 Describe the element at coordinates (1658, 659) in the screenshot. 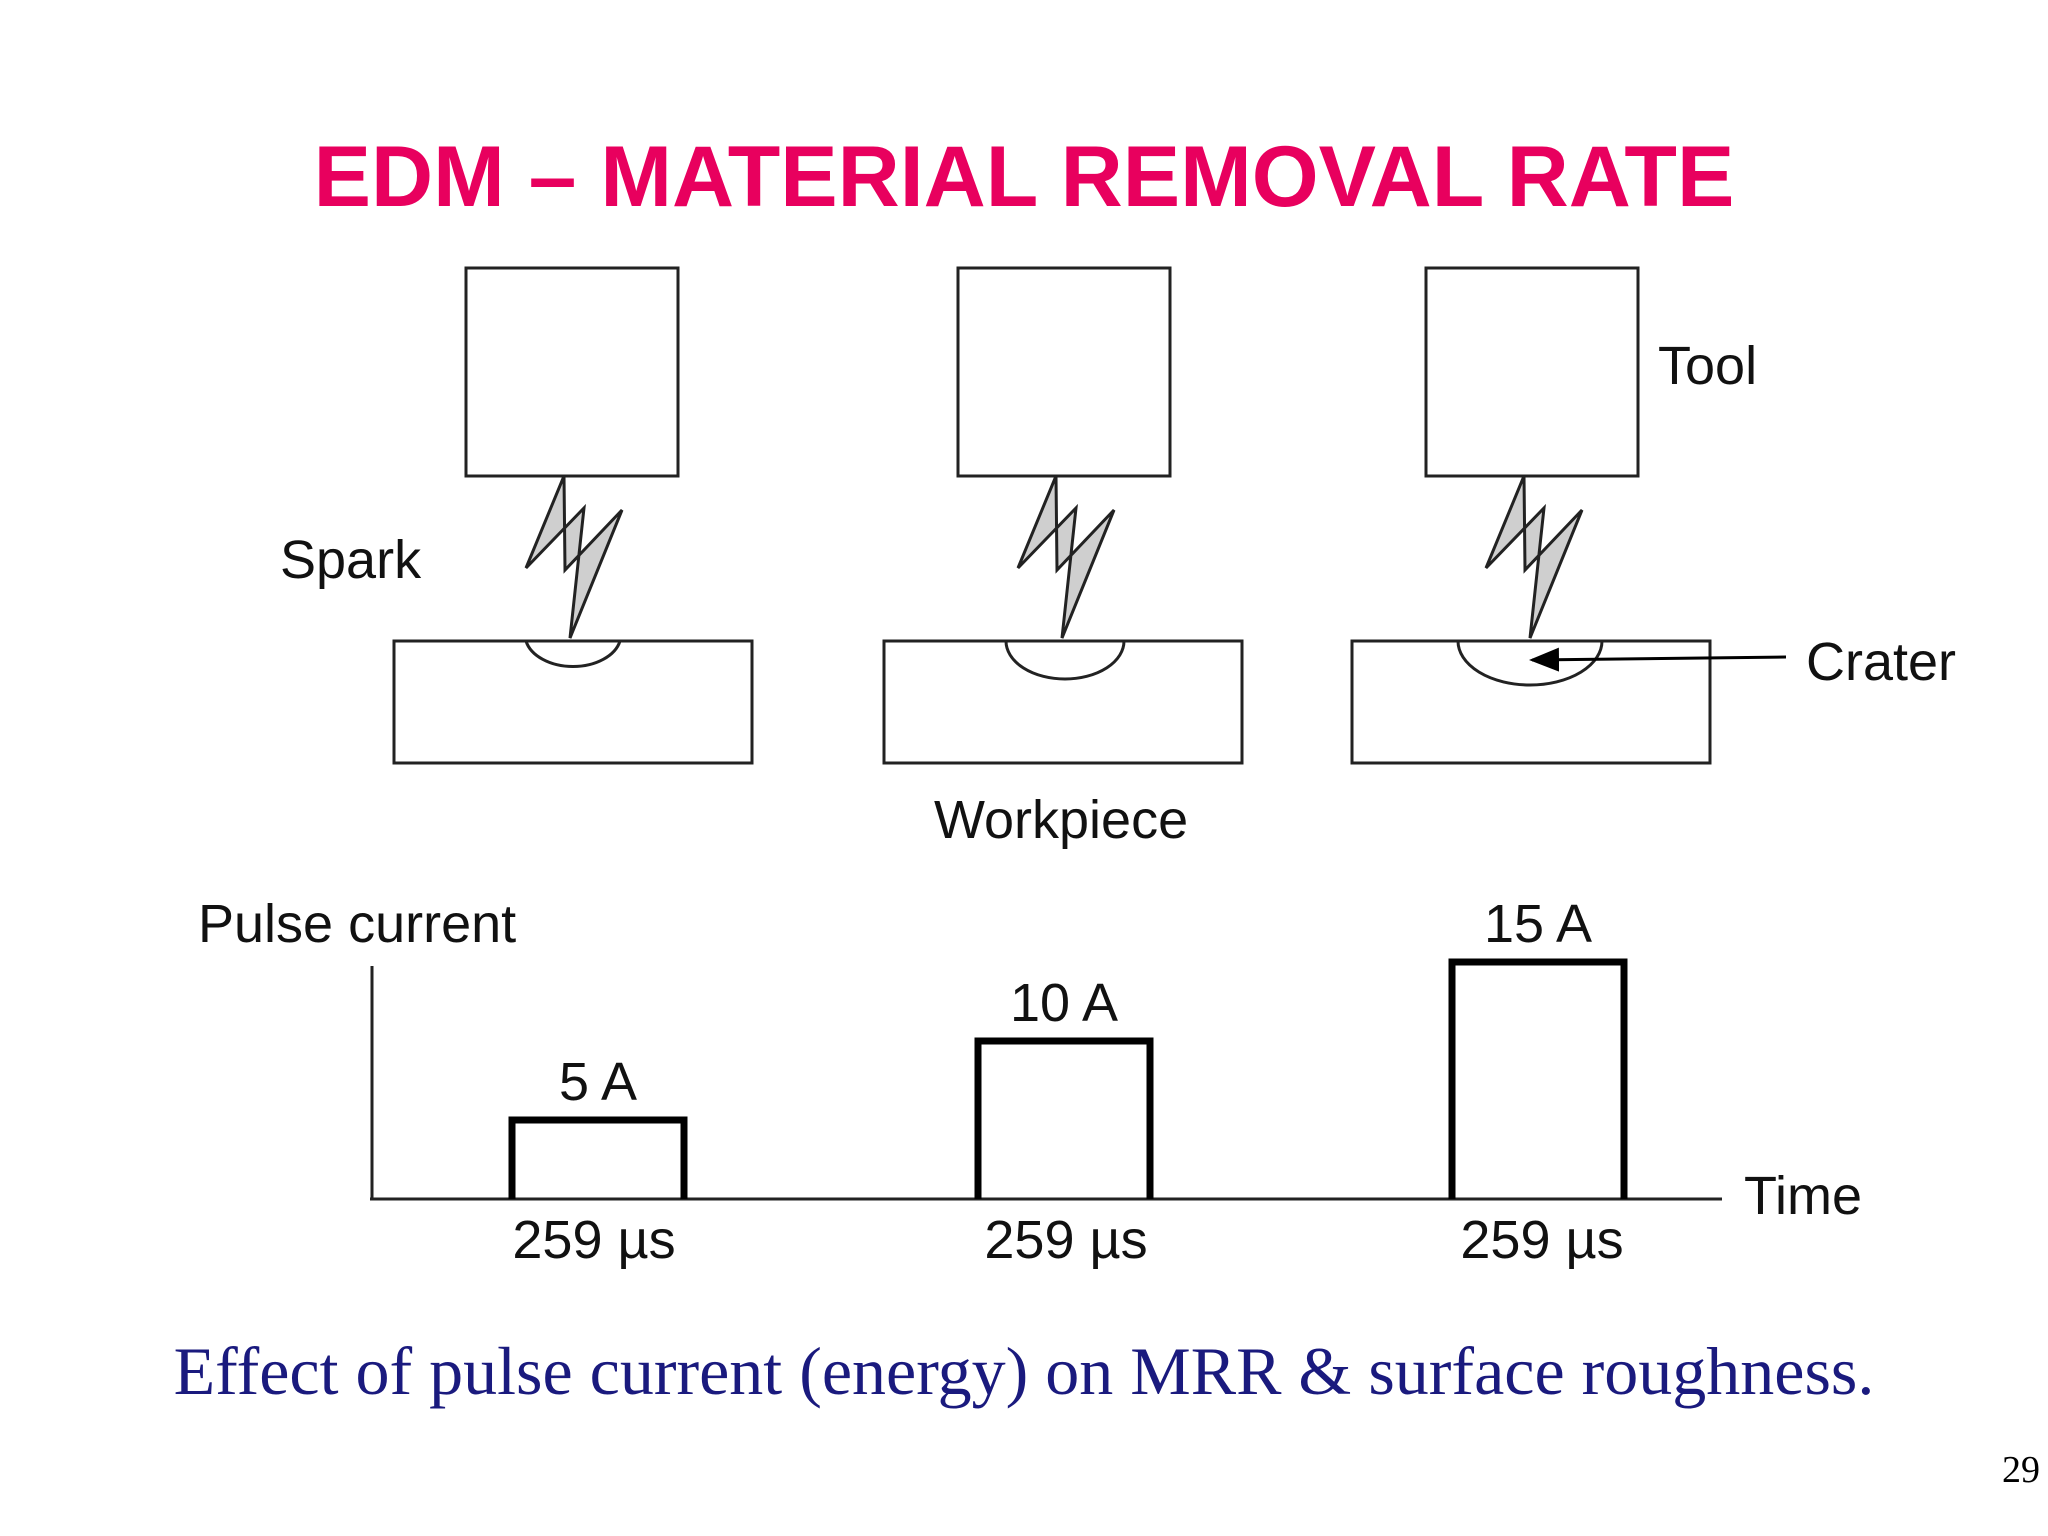

I see `crater-pointer-arrow` at that location.